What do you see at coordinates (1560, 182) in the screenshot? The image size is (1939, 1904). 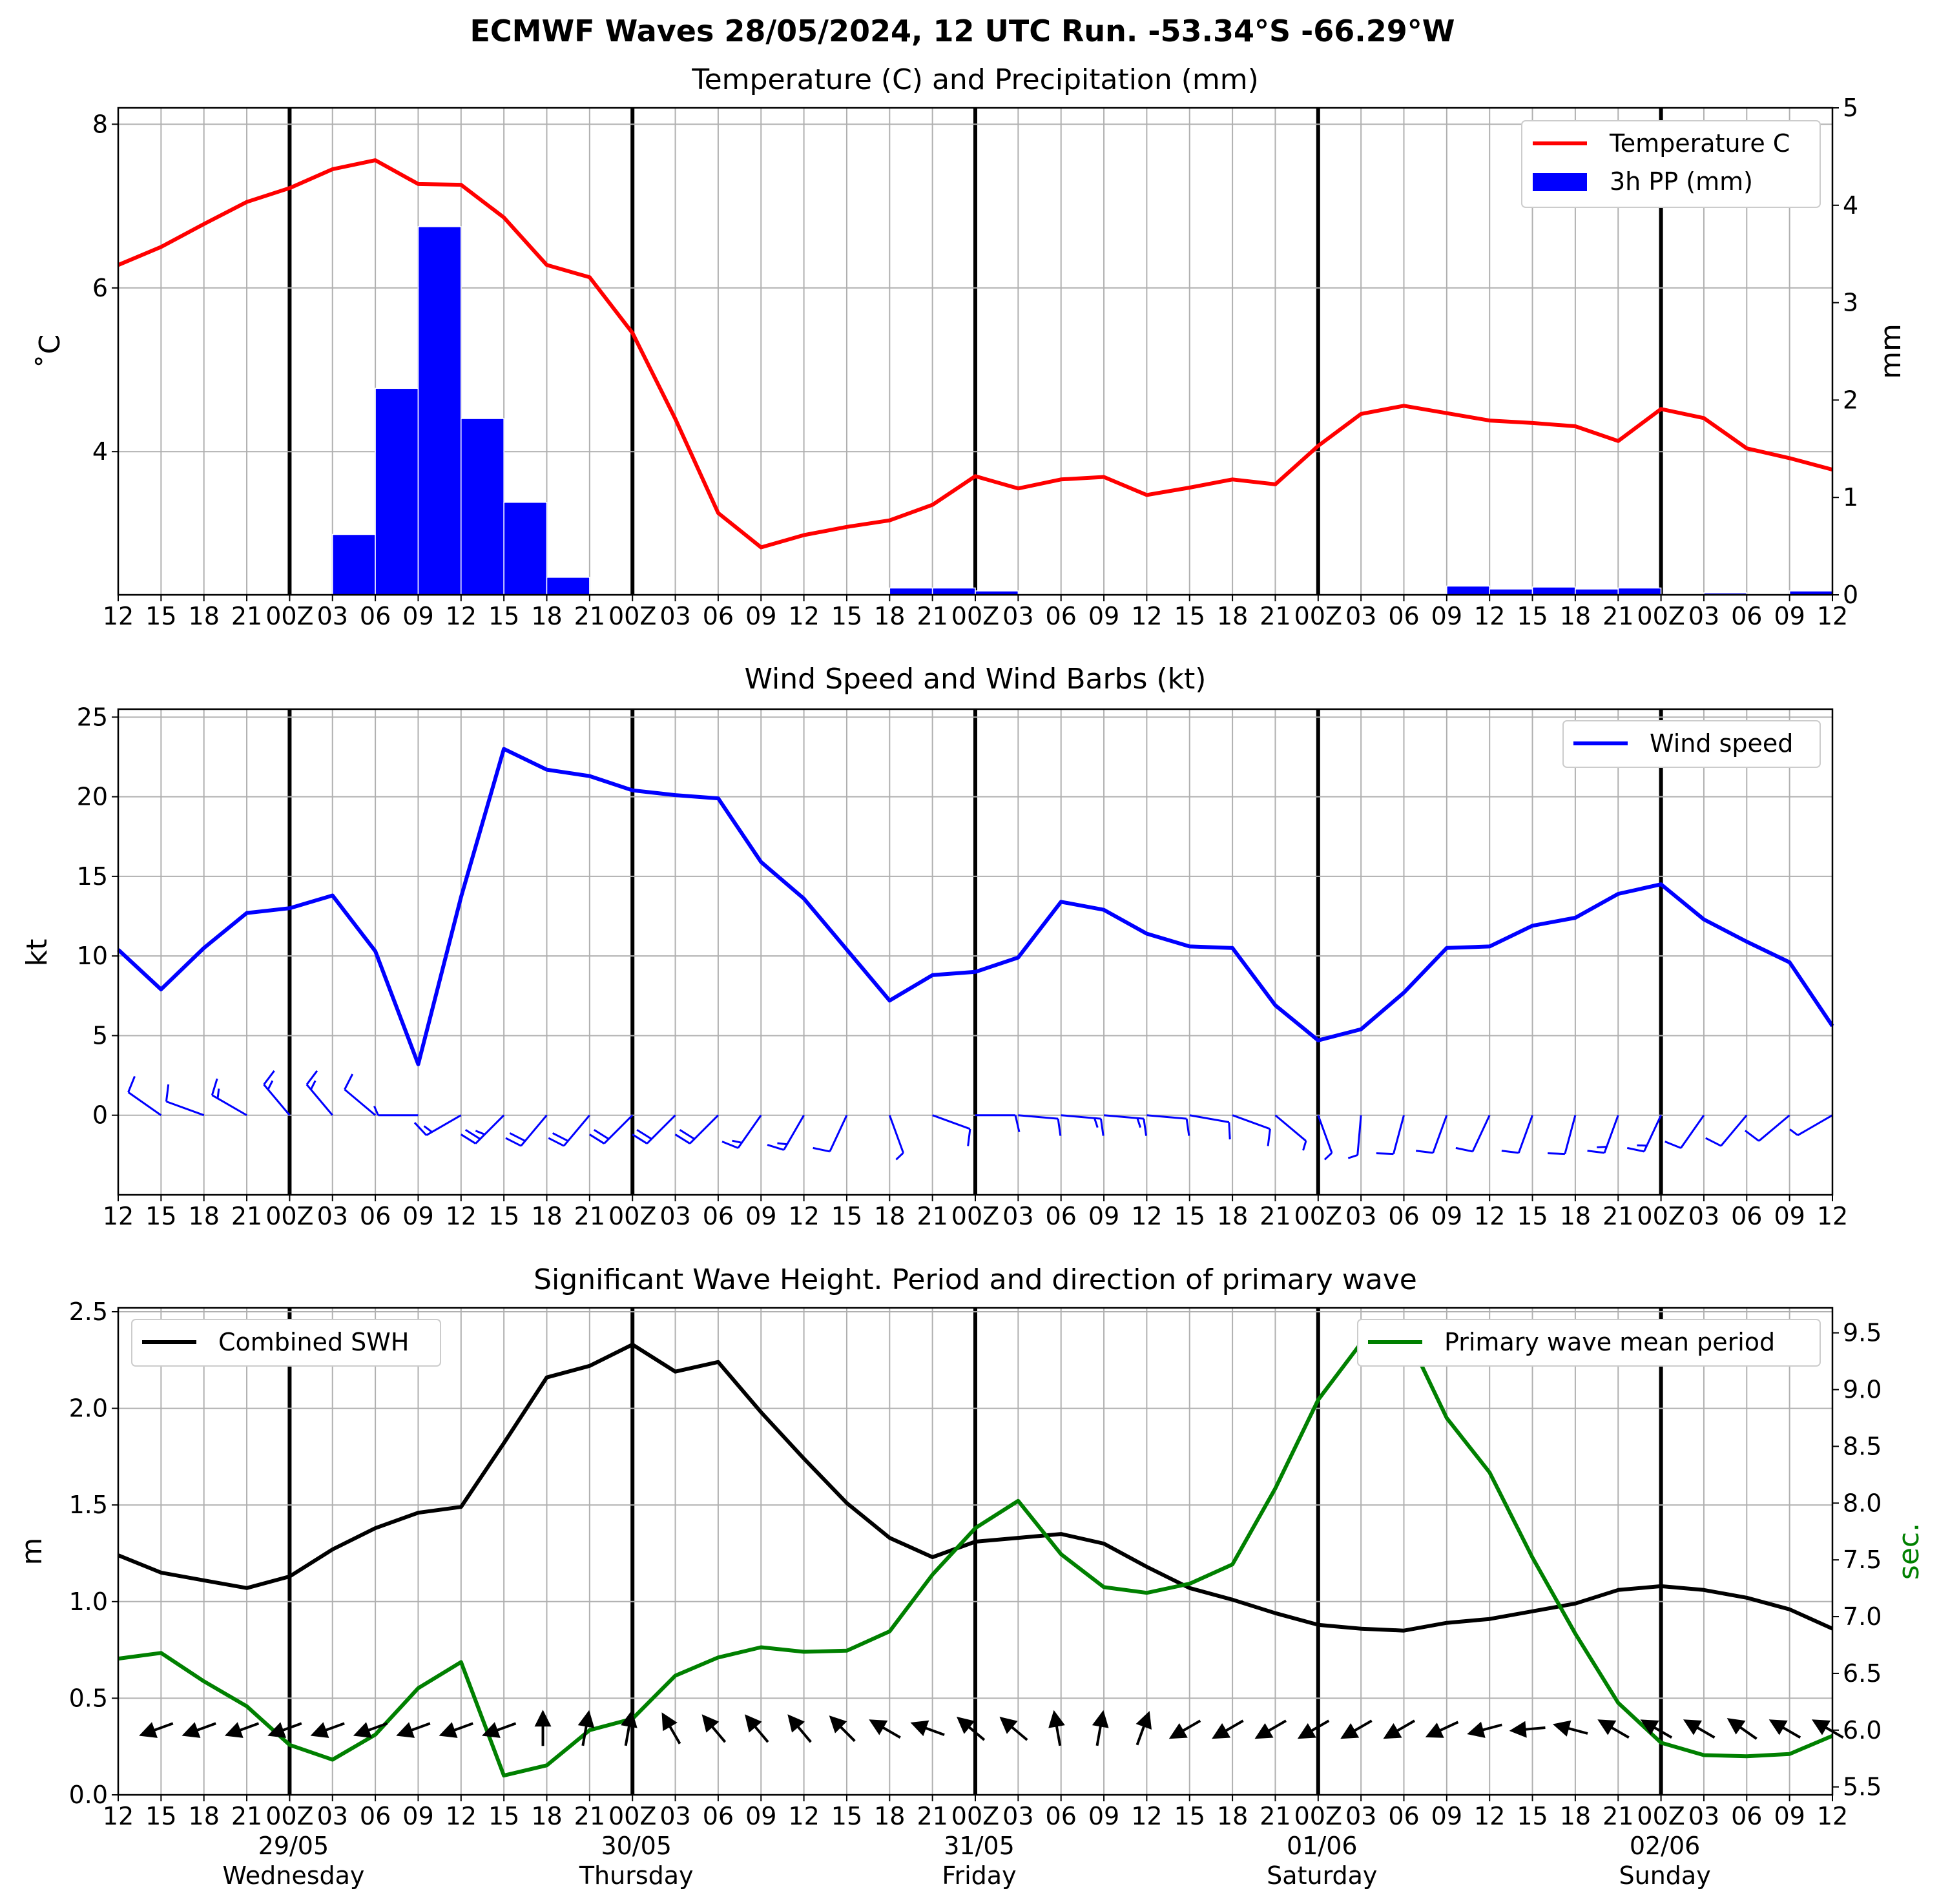 I see `legend-swatch-precipitation` at bounding box center [1560, 182].